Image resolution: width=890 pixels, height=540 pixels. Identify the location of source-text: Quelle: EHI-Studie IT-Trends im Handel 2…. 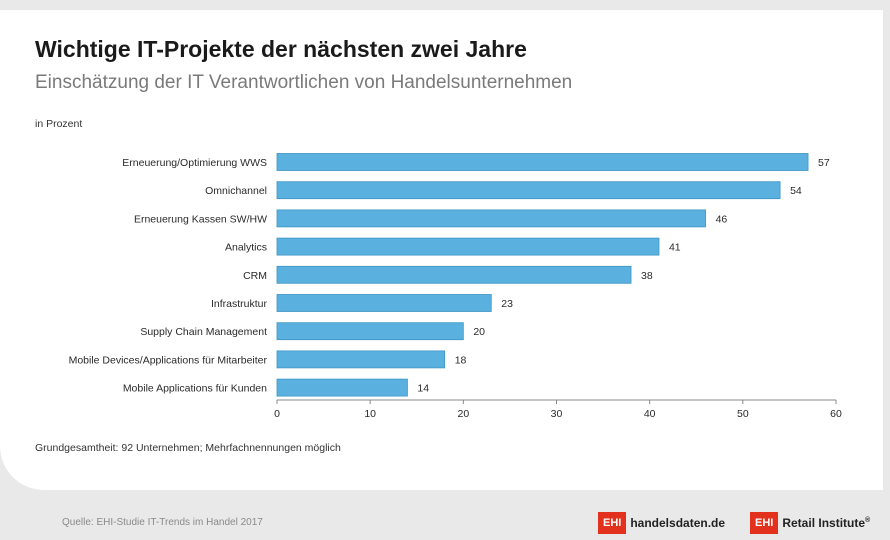
(162, 522).